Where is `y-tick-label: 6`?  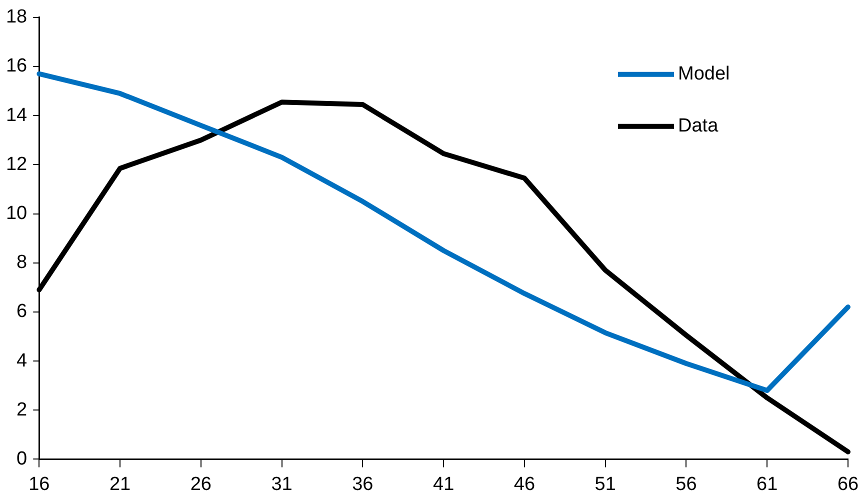
y-tick-label: 6 is located at coordinates (22, 311).